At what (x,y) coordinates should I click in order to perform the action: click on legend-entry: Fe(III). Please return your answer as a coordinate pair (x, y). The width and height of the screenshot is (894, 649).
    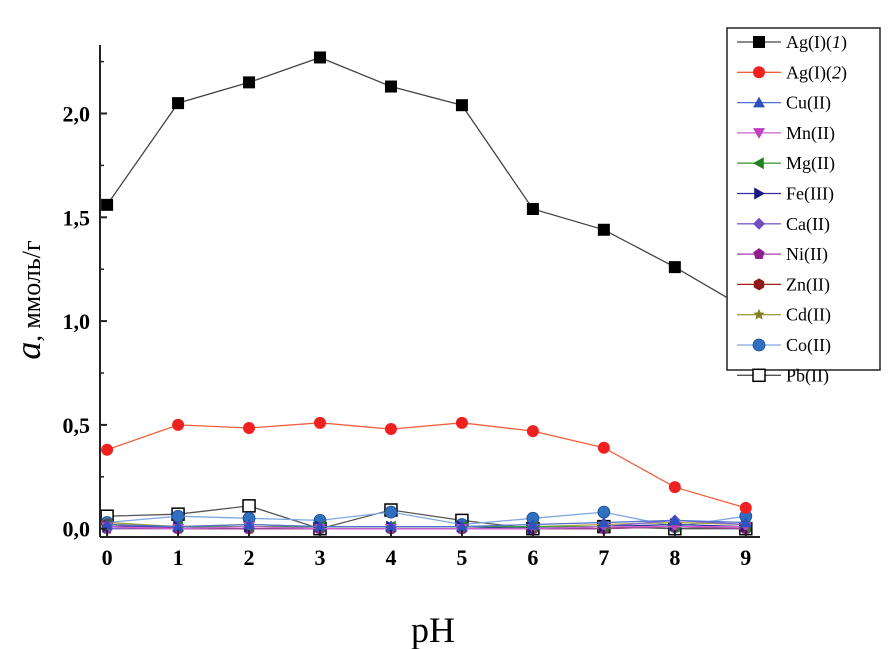
    Looking at the image, I should click on (785, 194).